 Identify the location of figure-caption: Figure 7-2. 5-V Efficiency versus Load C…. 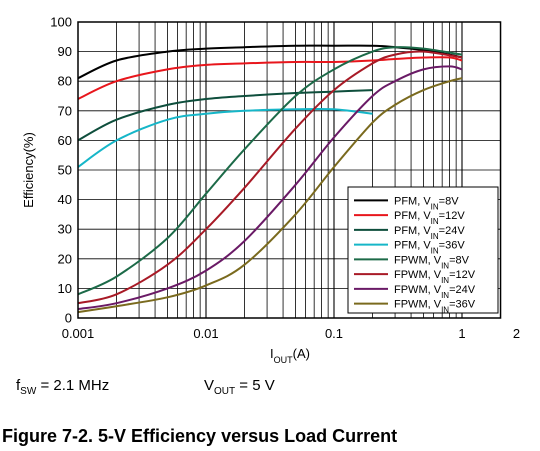
(200, 436).